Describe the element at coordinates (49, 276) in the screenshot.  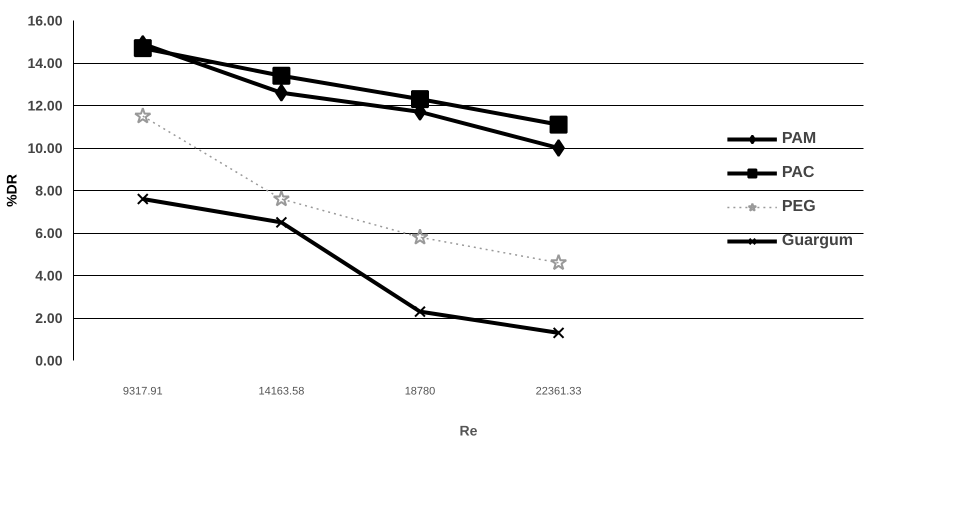
I see `y-tick-label: 4.00` at that location.